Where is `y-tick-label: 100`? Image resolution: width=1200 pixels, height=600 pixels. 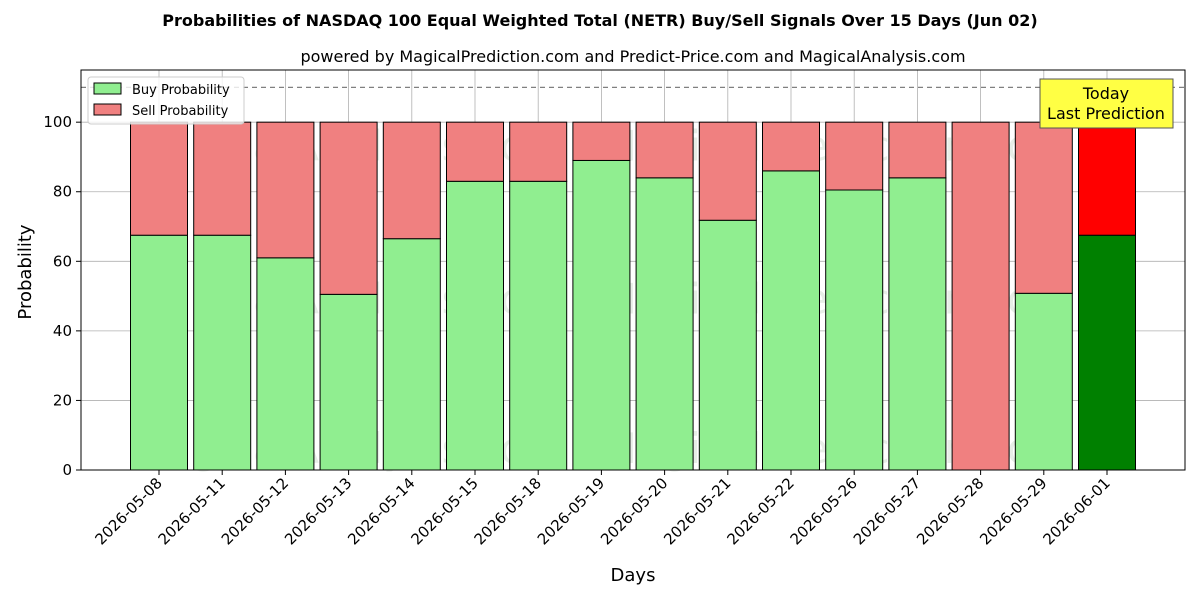
y-tick-label: 100 is located at coordinates (57, 122).